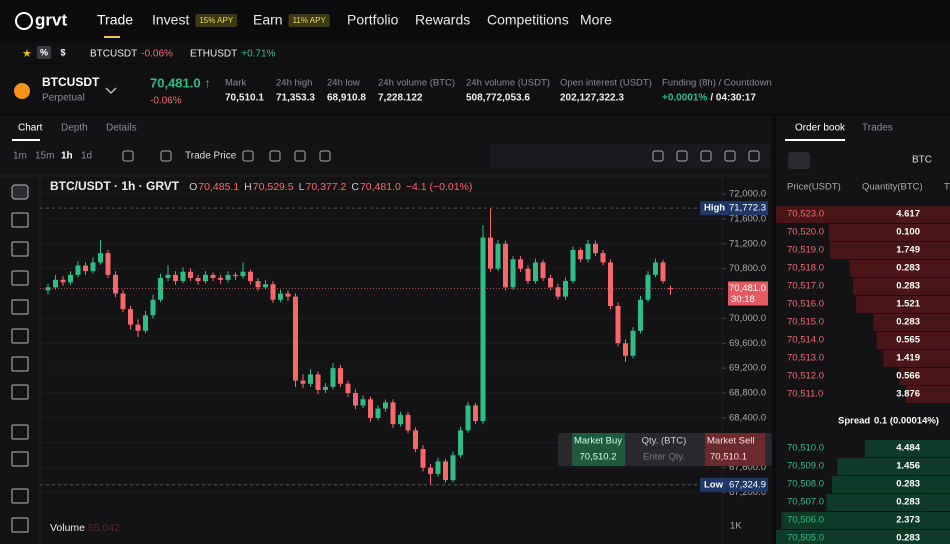 This screenshot has width=950, height=544. I want to click on toggle-label: %, so click(44, 52).